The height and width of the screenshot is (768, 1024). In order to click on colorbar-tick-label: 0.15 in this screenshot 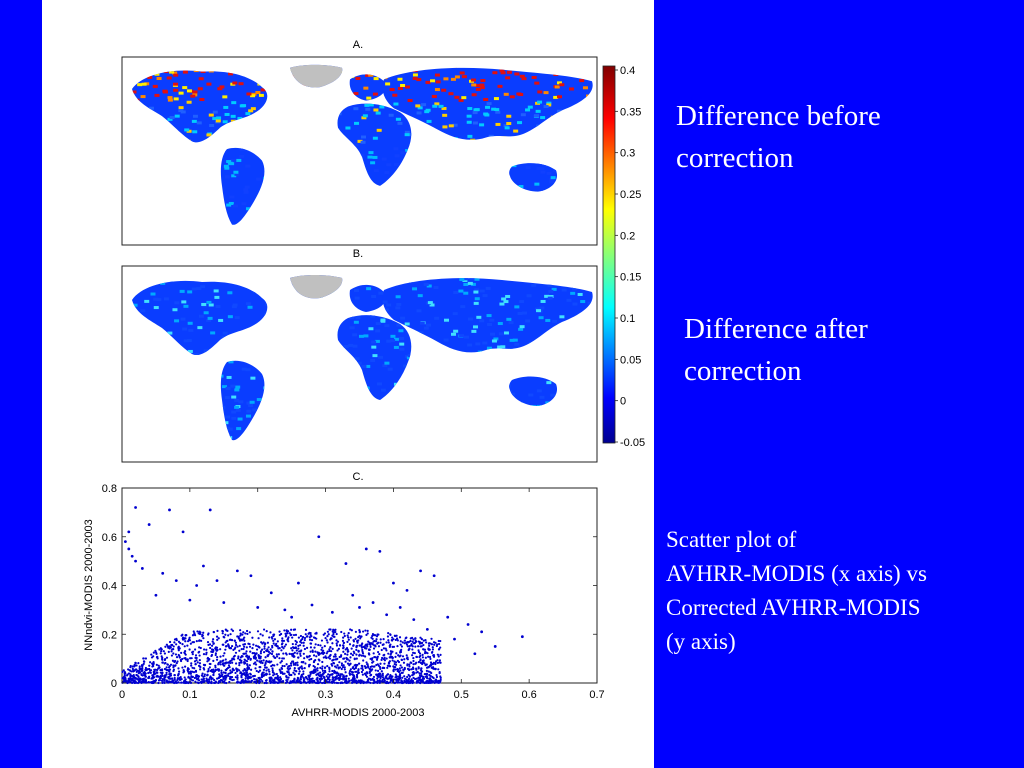, I will do `click(630, 278)`.